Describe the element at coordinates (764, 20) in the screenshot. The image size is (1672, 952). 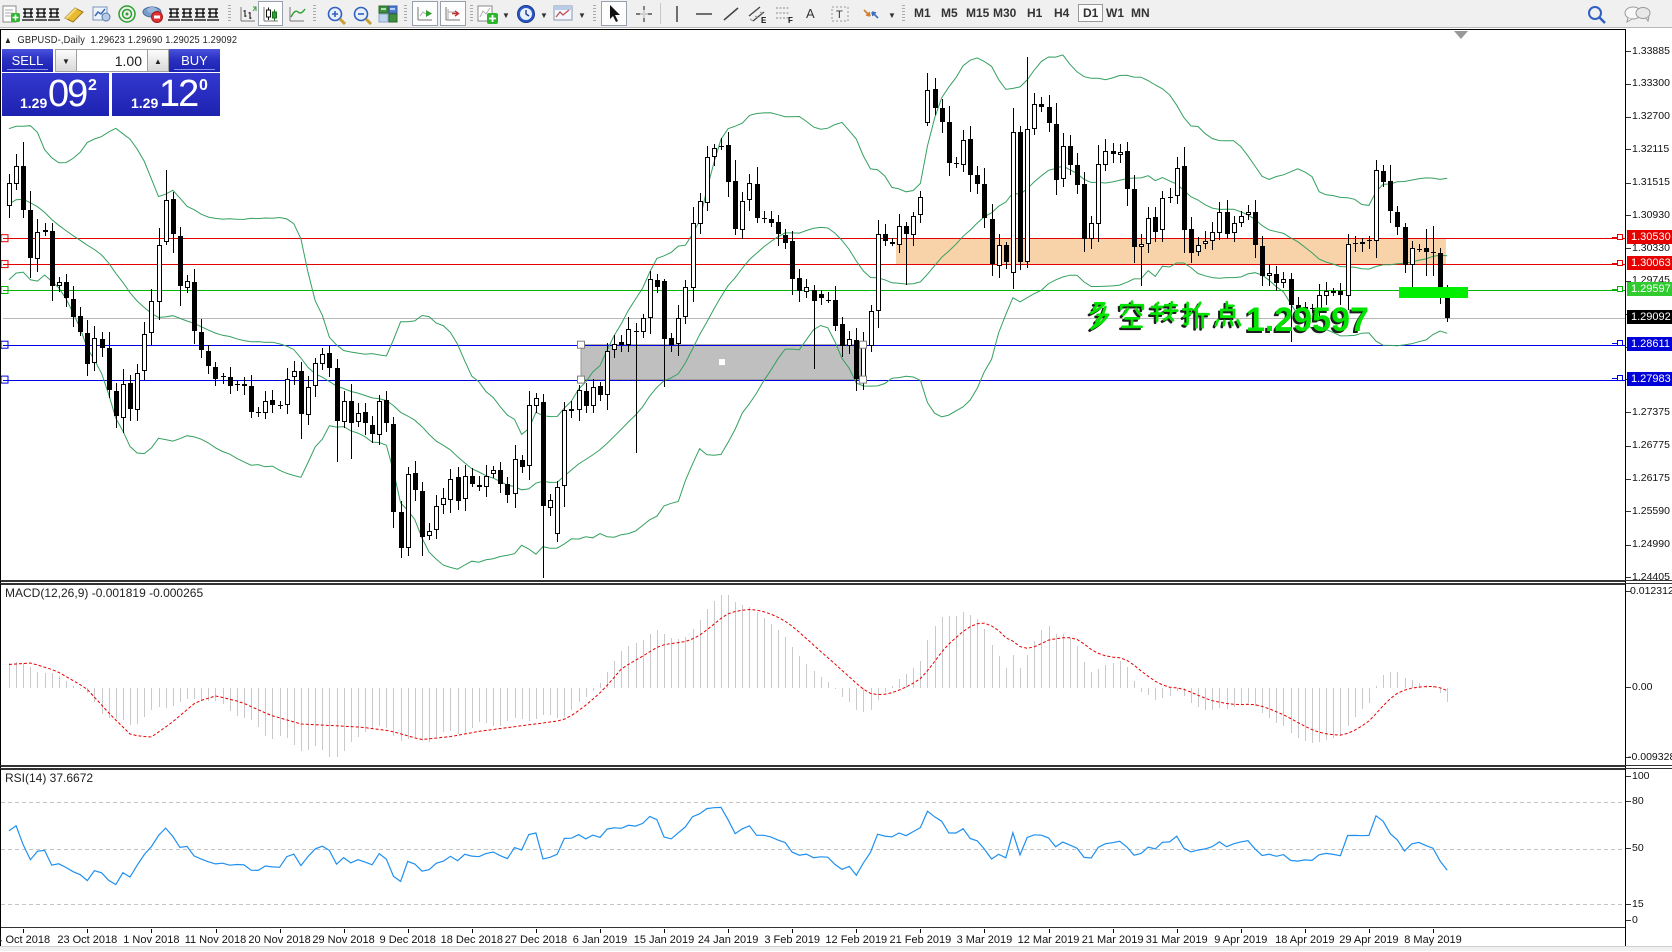
I see `svg-text: E` at that location.